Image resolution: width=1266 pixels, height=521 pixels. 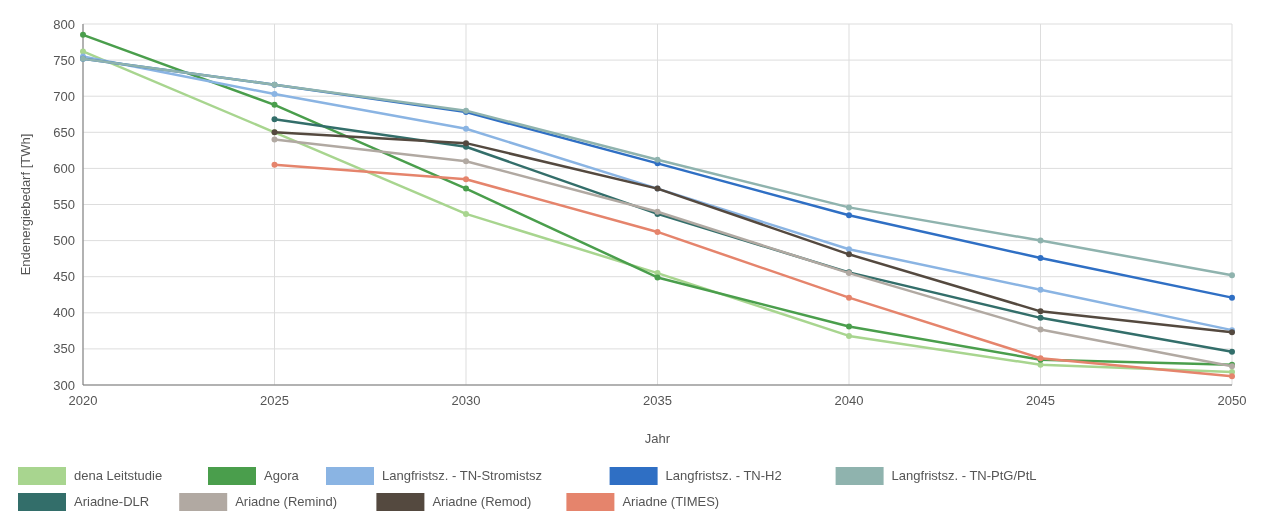 What do you see at coordinates (64, 385) in the screenshot?
I see `y-tick-label: 300` at bounding box center [64, 385].